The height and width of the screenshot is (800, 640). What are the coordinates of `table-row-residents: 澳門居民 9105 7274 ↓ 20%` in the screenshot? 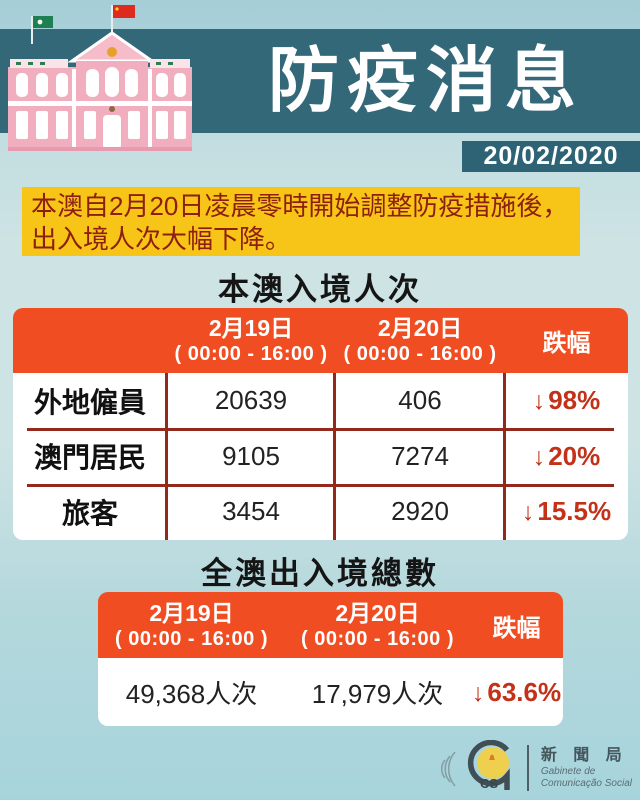 It's located at (320, 457).